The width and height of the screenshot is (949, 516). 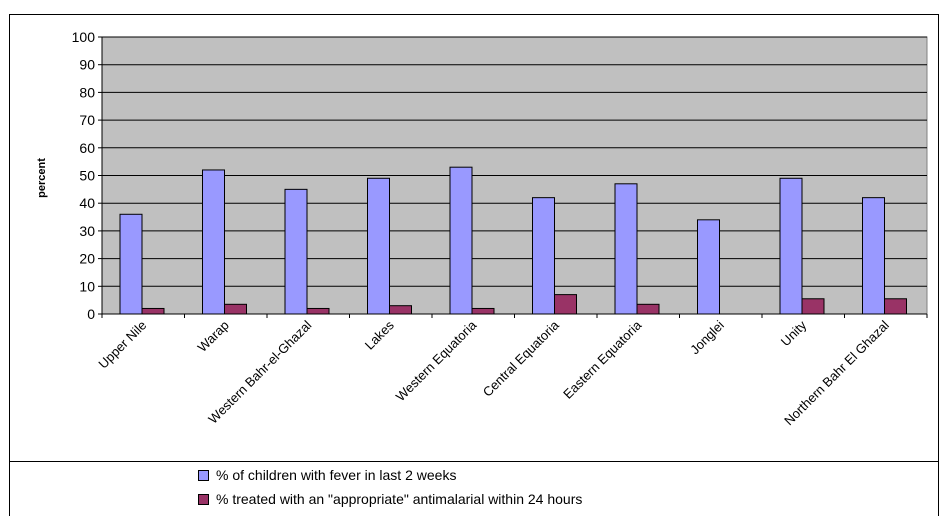 What do you see at coordinates (87, 92) in the screenshot?
I see `y-tick-label: 80` at bounding box center [87, 92].